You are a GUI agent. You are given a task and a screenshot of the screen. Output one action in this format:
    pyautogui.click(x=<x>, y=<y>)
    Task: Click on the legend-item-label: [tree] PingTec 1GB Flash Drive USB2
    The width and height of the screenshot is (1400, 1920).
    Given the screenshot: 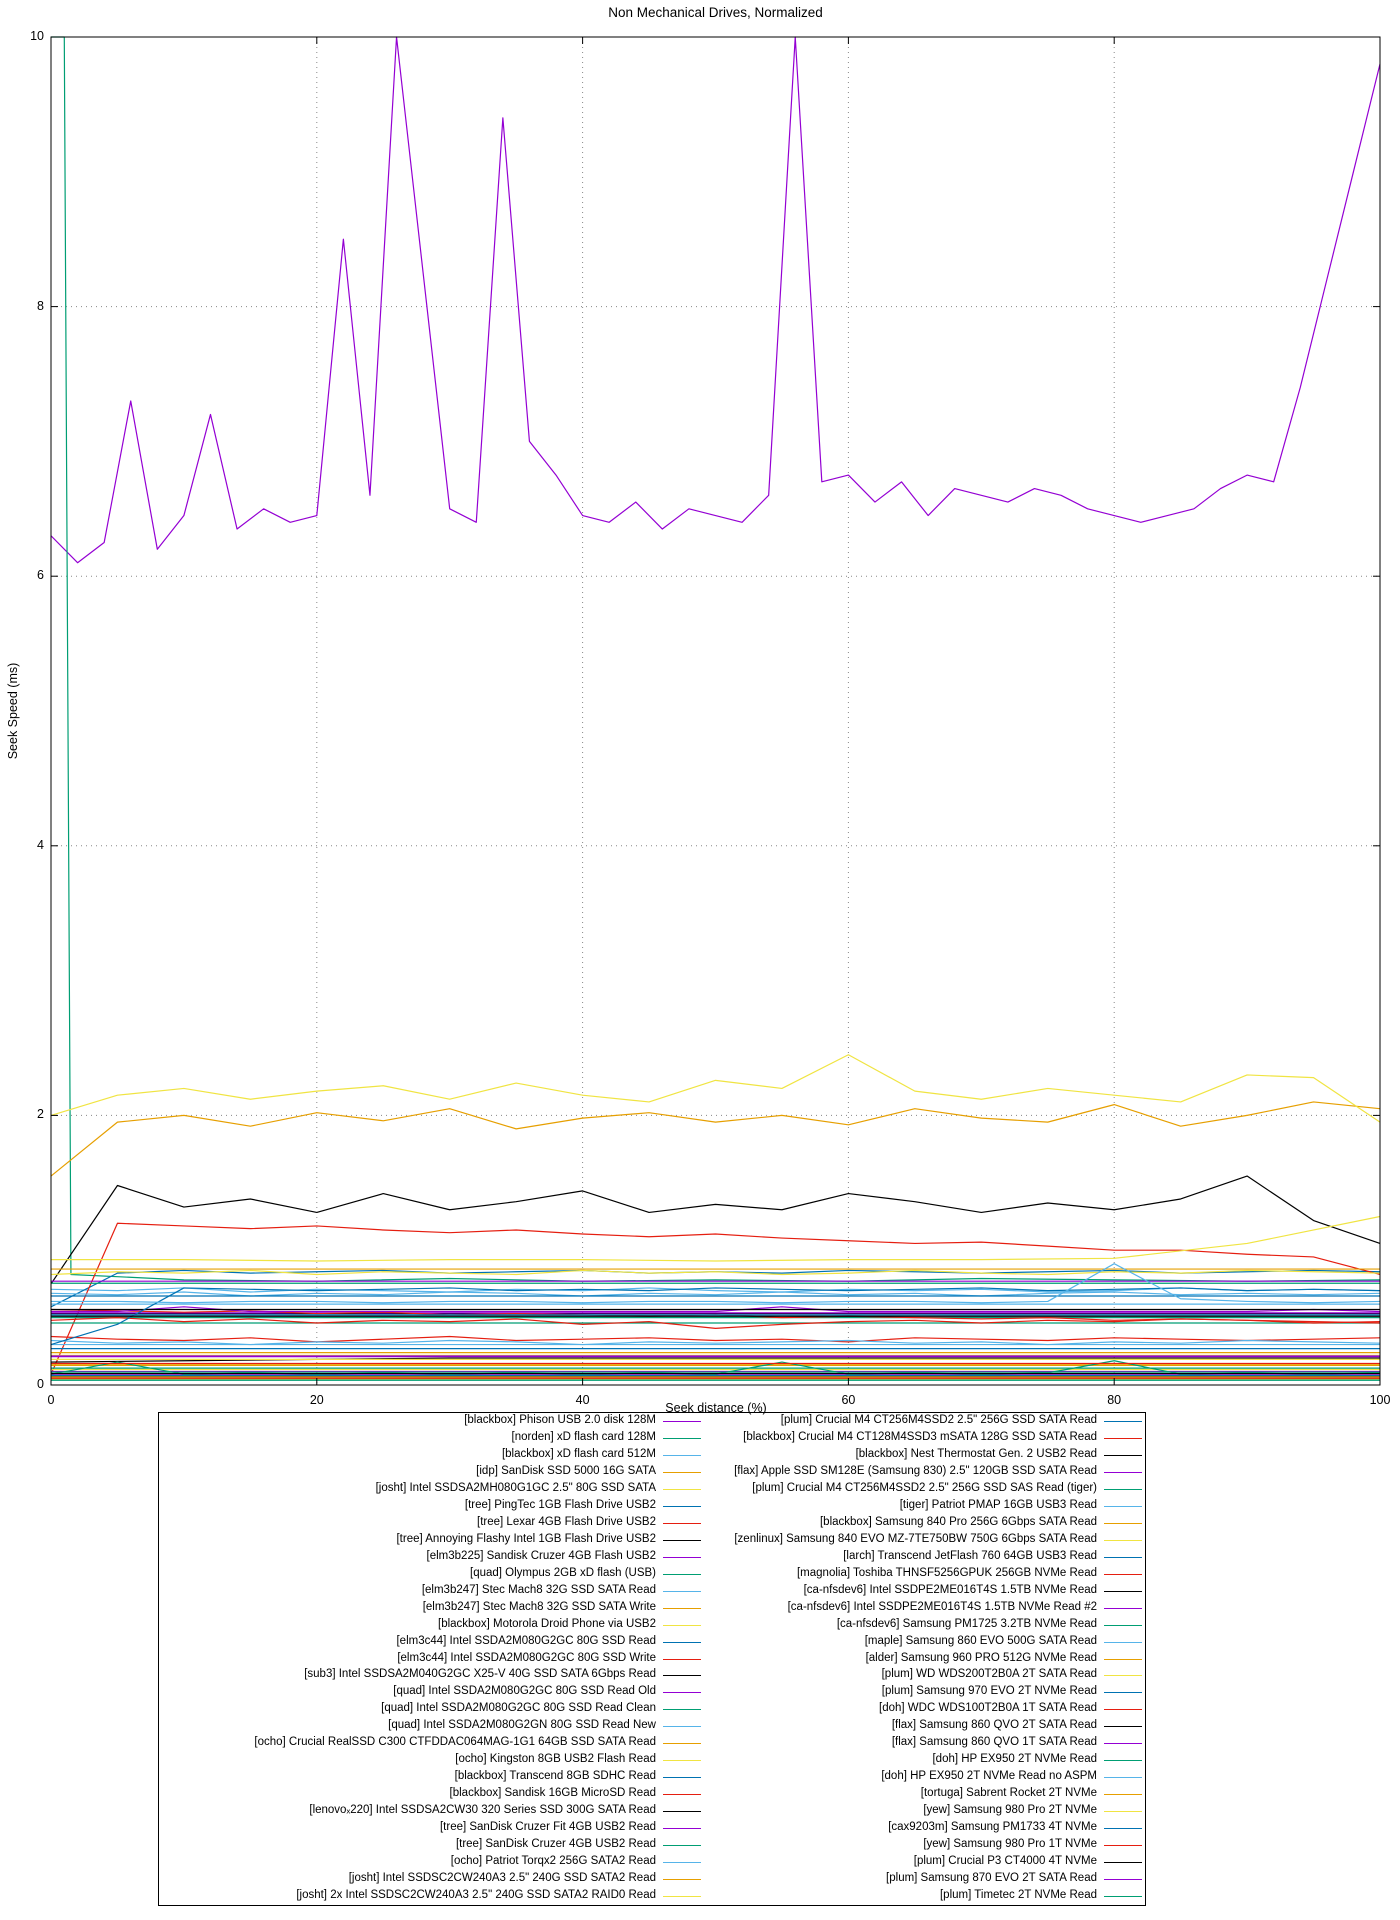 What is the action you would take?
    pyautogui.click(x=560, y=1504)
    